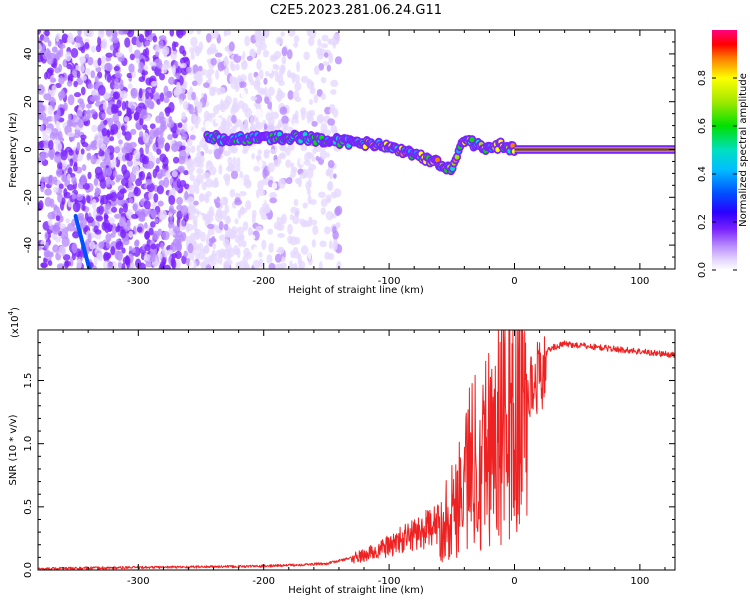  What do you see at coordinates (11, 312) in the screenshot?
I see `snr-scale-exponent: 4` at bounding box center [11, 312].